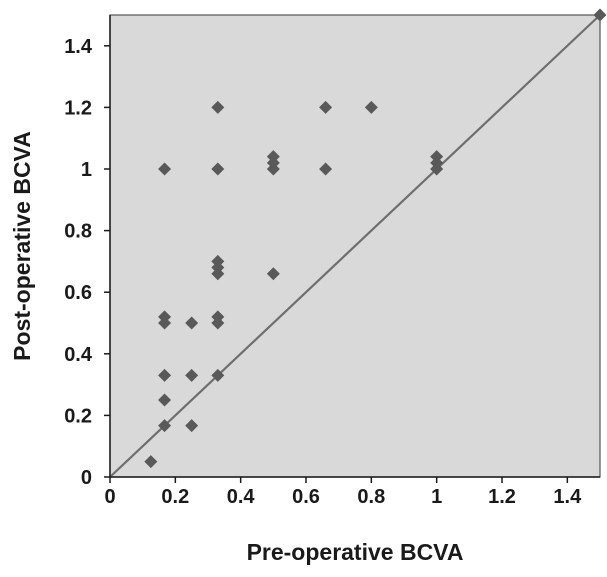 This screenshot has width=607, height=577. What do you see at coordinates (78, 47) in the screenshot?
I see `y-tick-label: 1.4` at bounding box center [78, 47].